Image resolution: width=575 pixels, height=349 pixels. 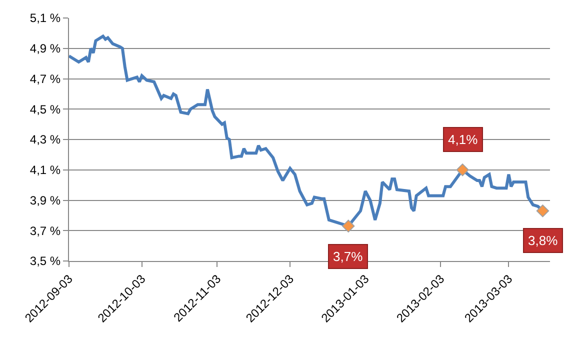 What do you see at coordinates (463, 139) in the screenshot?
I see `annotation: 4,1%` at bounding box center [463, 139].